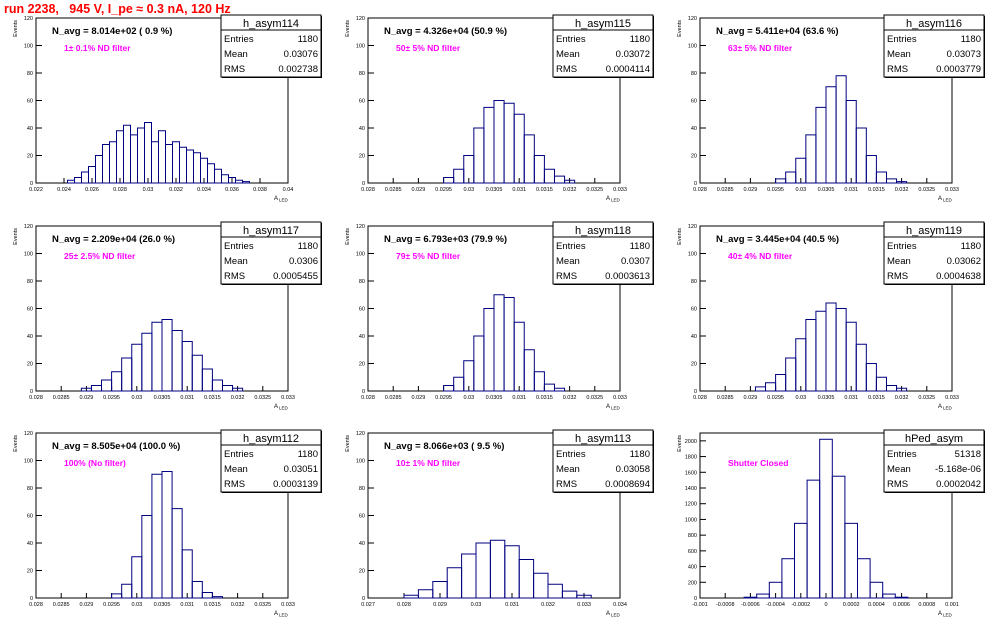 The width and height of the screenshot is (996, 622). What do you see at coordinates (603, 24) in the screenshot?
I see `histogram-name: h_asym115` at bounding box center [603, 24].